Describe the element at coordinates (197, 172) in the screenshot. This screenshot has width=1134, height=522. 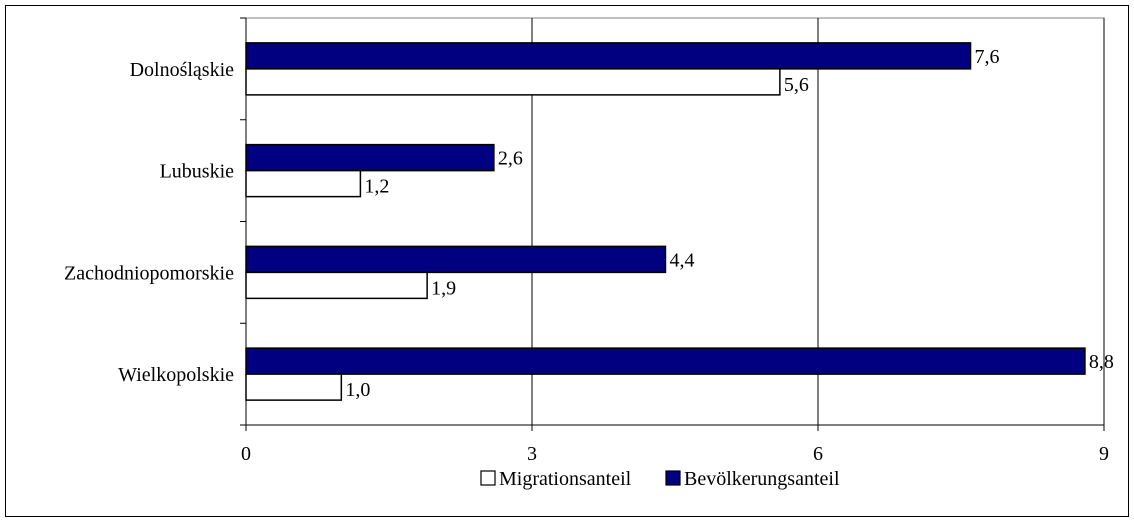
I see `category-label: Lubuskie` at that location.